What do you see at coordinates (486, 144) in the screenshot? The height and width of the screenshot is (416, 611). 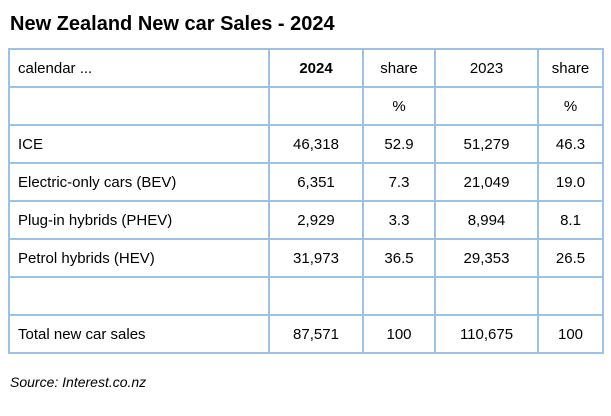 I see `value-2023: 51,279` at bounding box center [486, 144].